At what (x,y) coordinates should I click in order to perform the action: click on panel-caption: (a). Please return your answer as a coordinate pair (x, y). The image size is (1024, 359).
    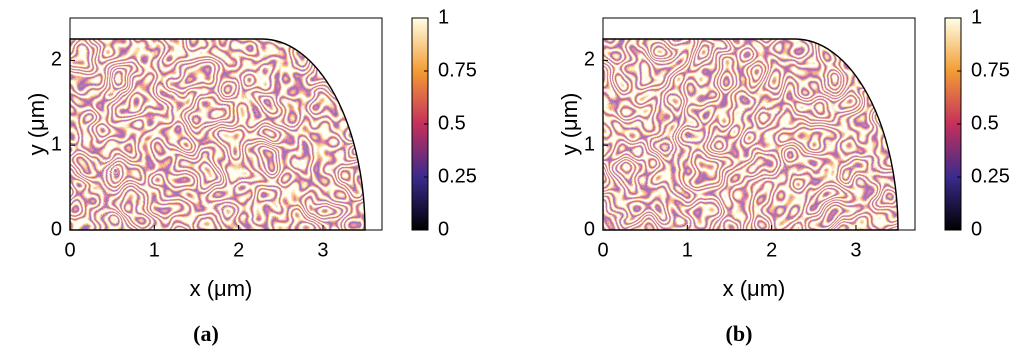
    Looking at the image, I should click on (206, 333).